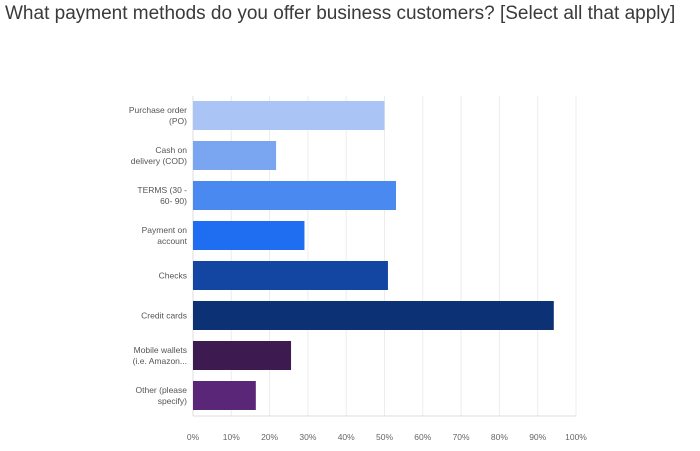  I want to click on category-label-line: Purchase order, so click(158, 110).